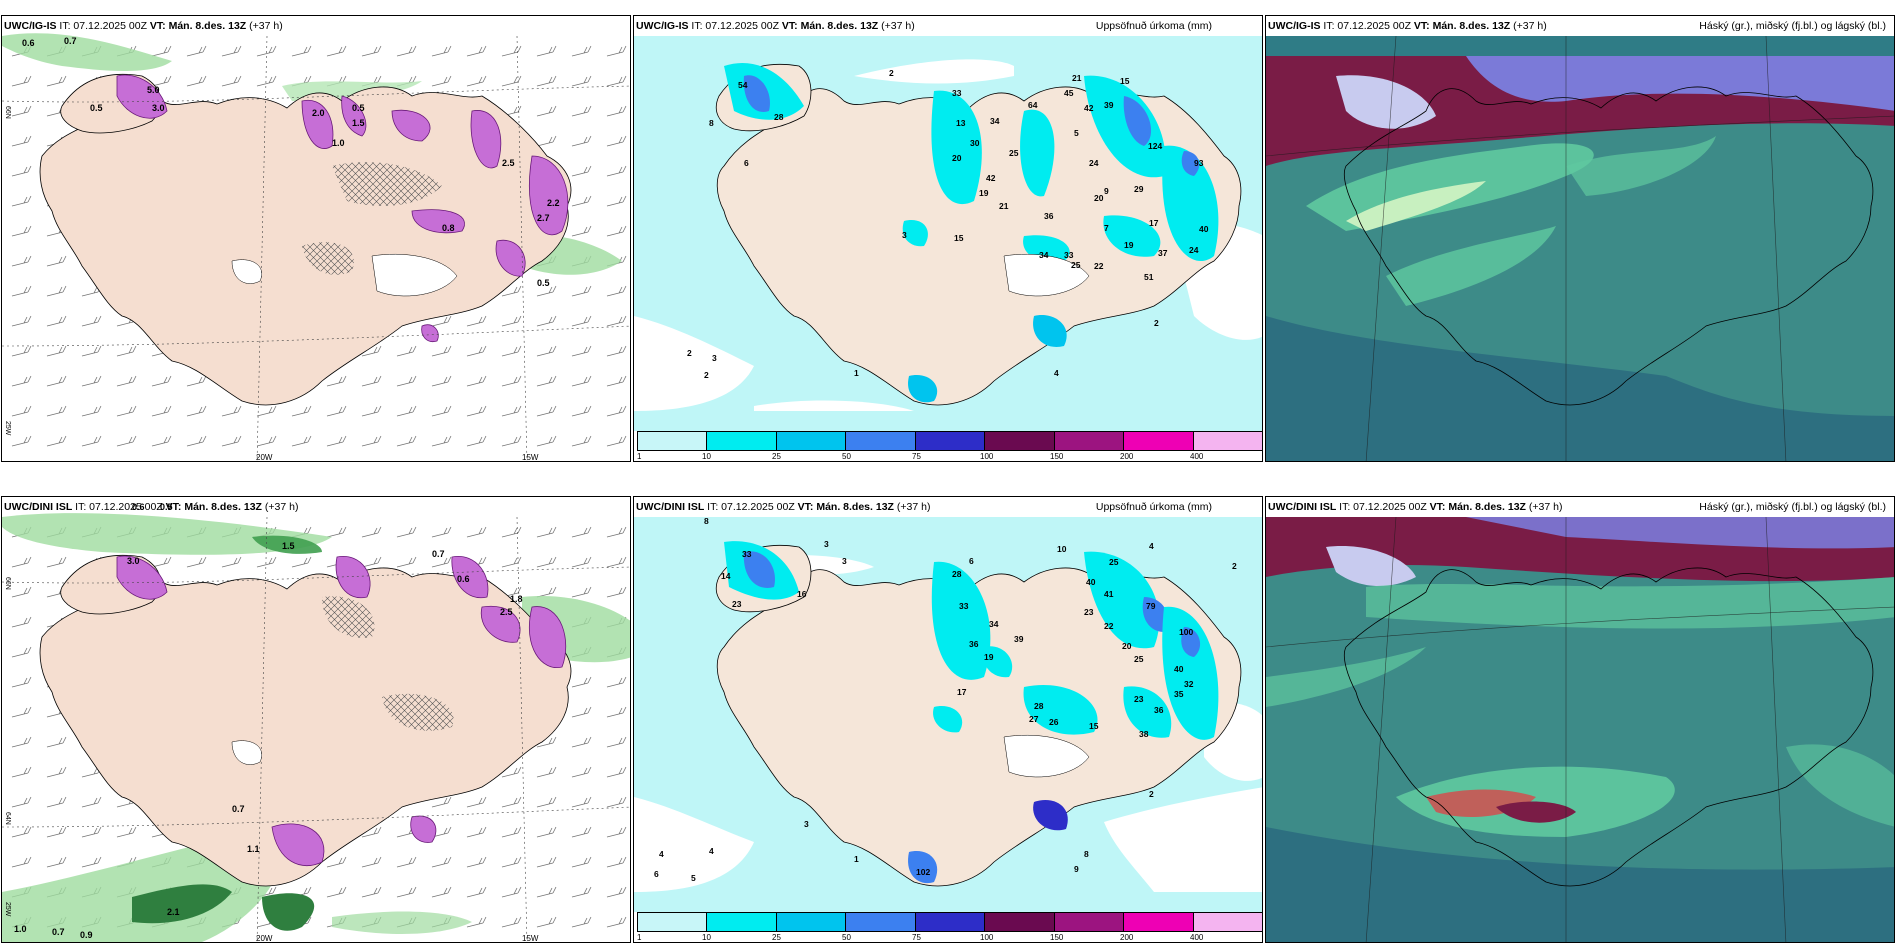  I want to click on svg-text: 3.0, so click(133, 561).